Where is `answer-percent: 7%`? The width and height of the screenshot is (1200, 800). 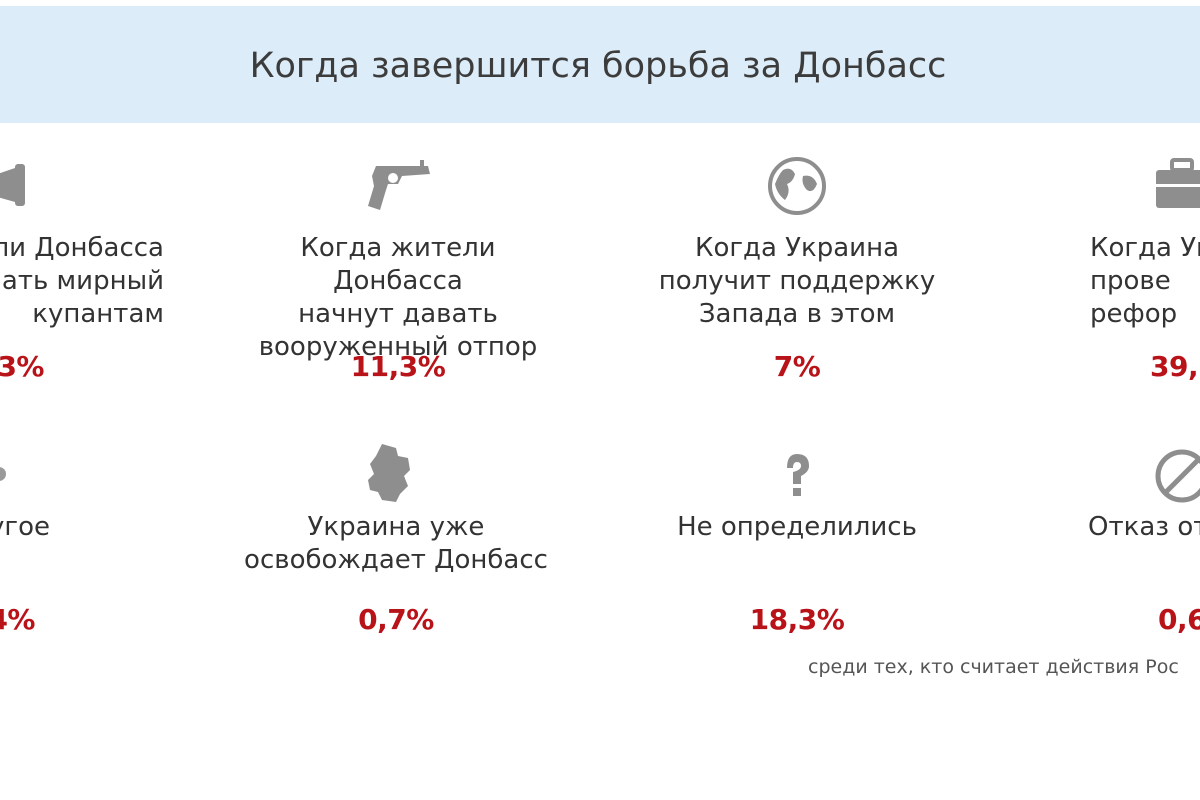
answer-percent: 7% is located at coordinates (797, 366).